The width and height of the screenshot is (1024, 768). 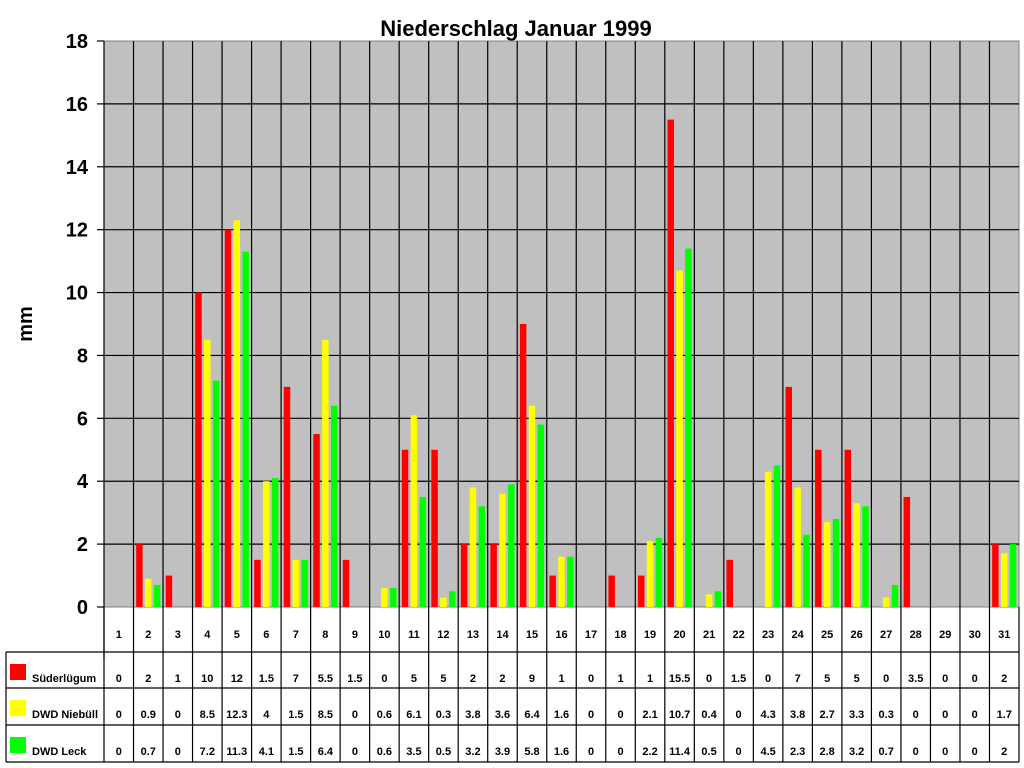 What do you see at coordinates (77, 168) in the screenshot?
I see `y-tick-label: 14` at bounding box center [77, 168].